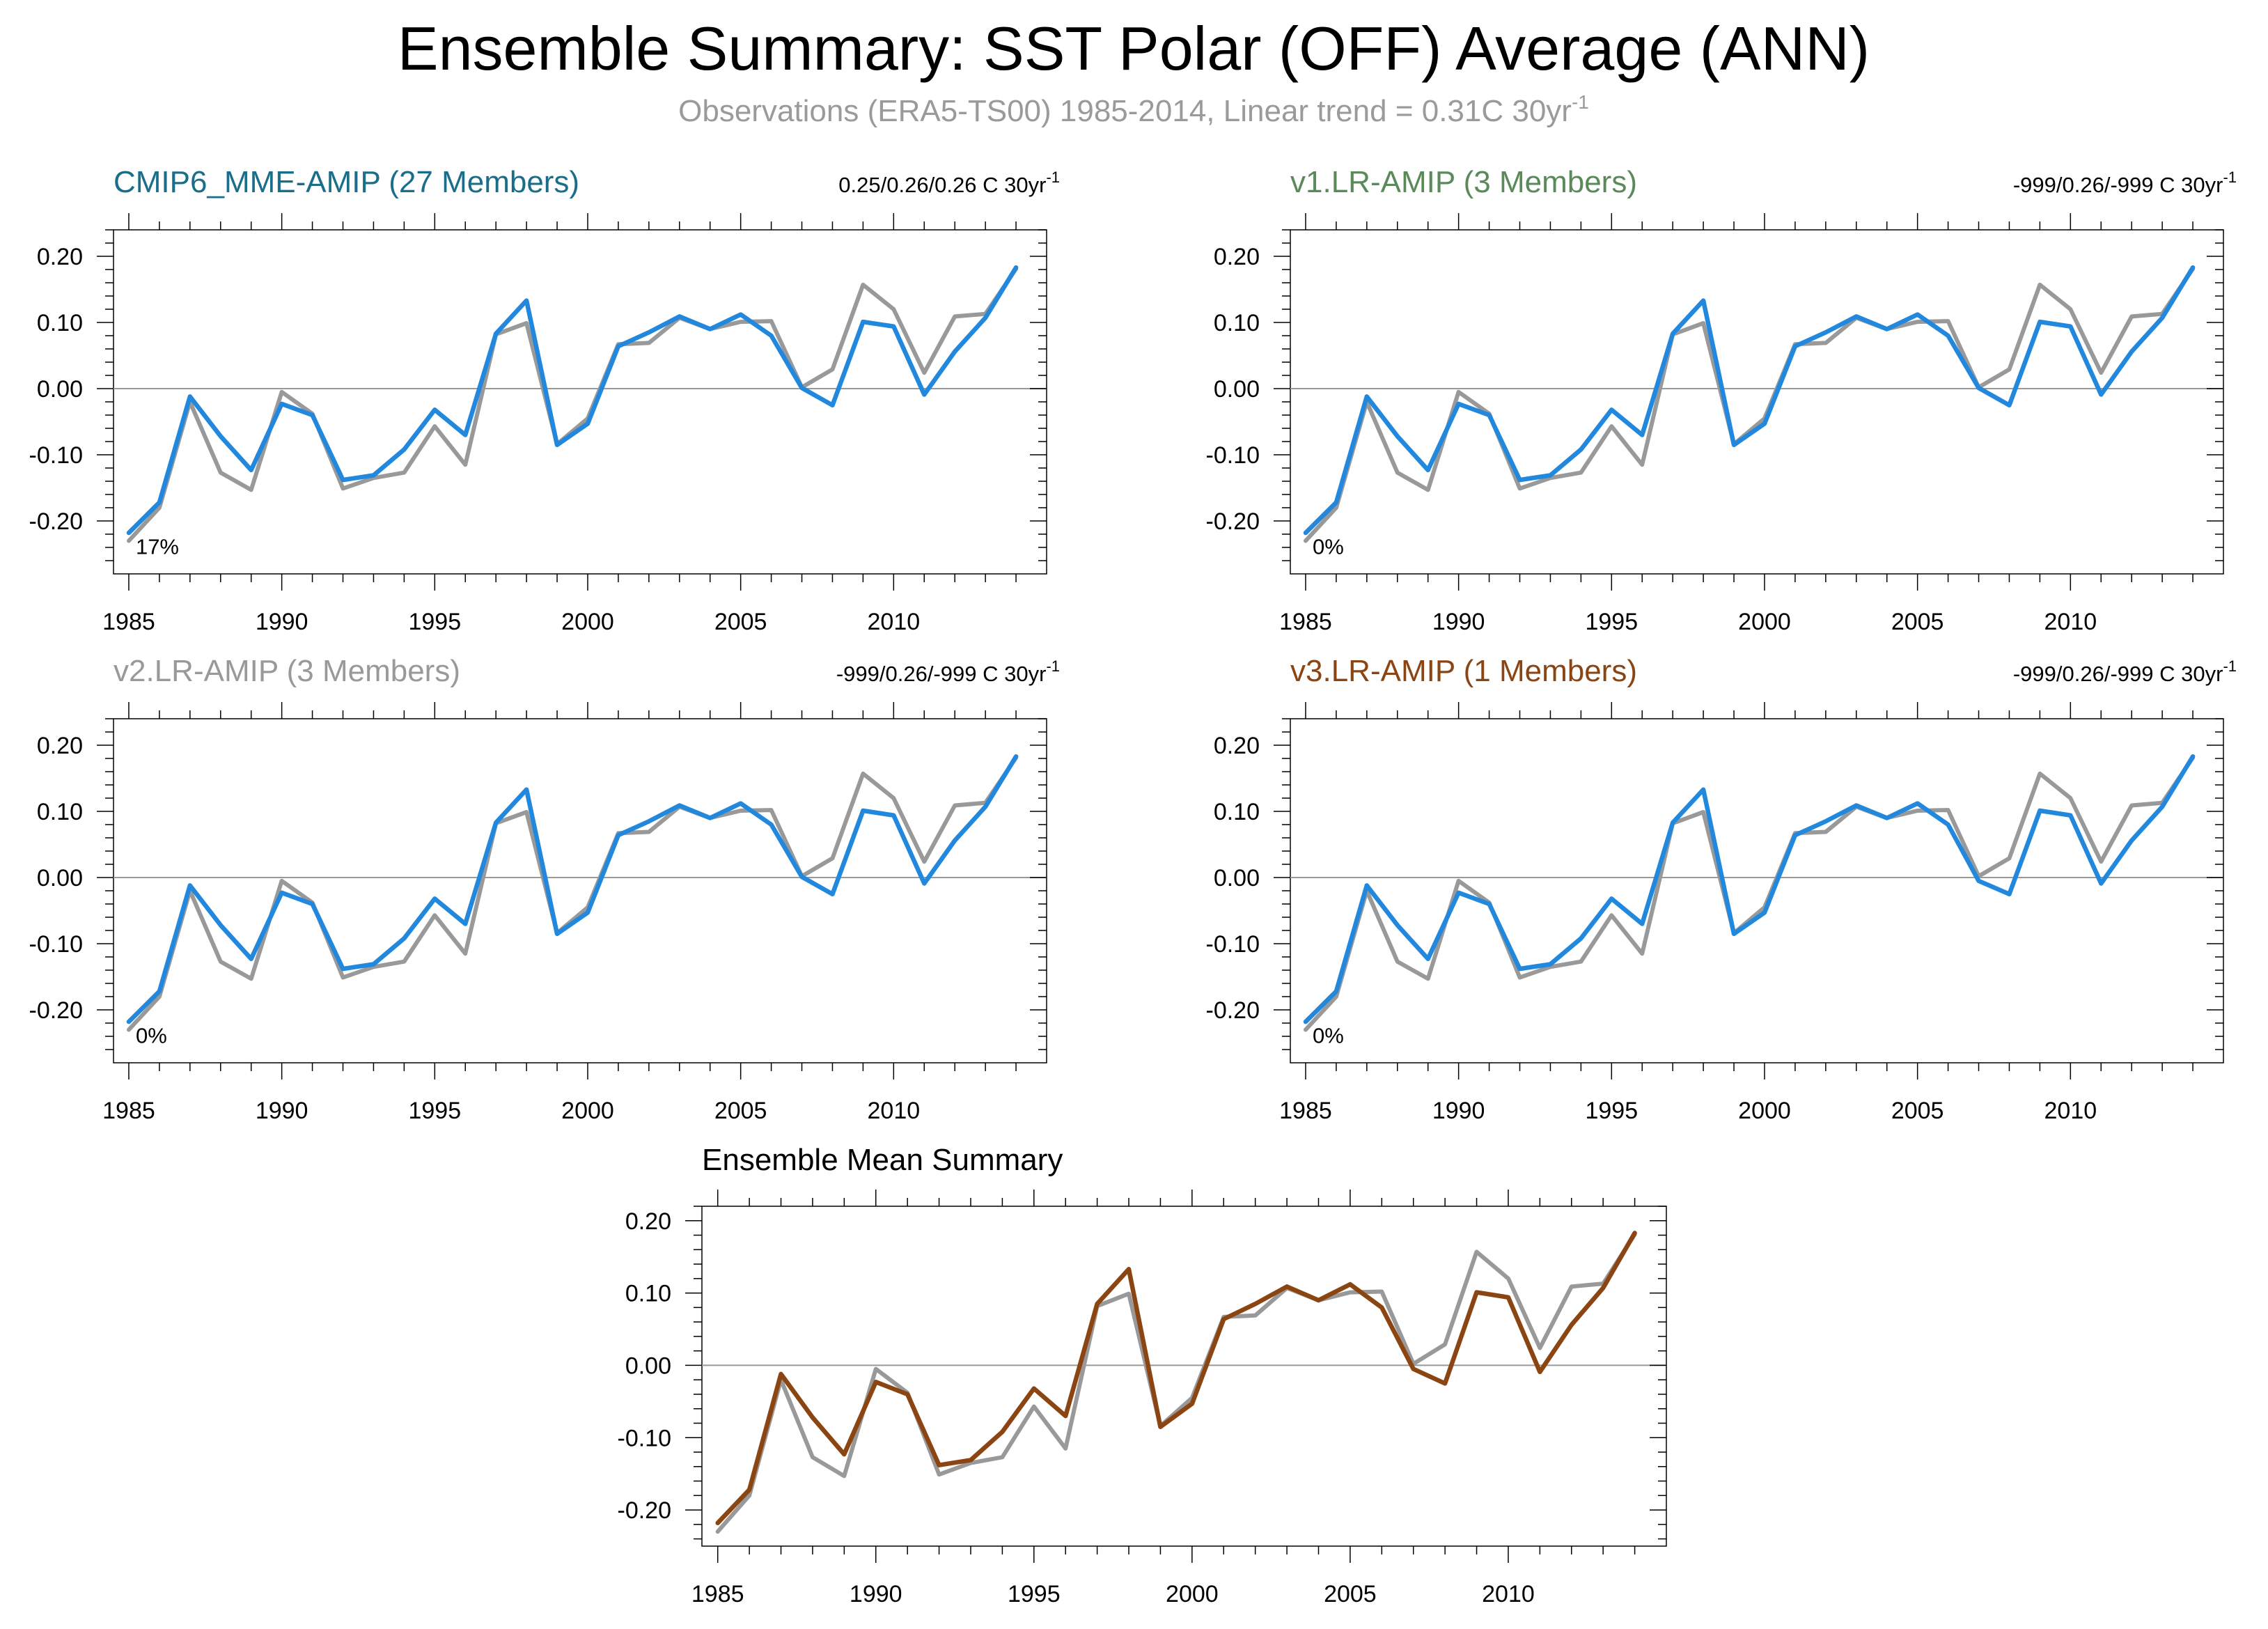 Image resolution: width=2268 pixels, height=1629 pixels. Describe the element at coordinates (1463, 671) in the screenshot. I see `panel-title: v3.LR-AMIP (1 Members)` at that location.